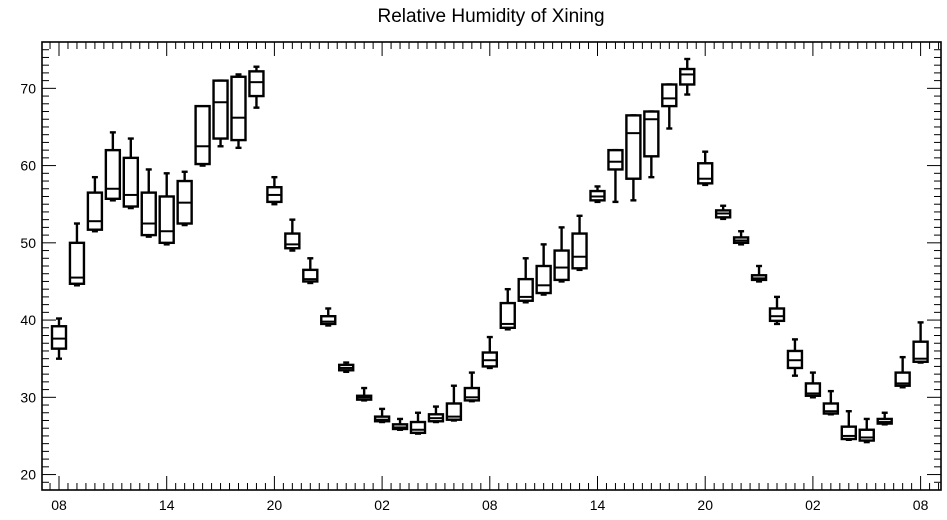  What do you see at coordinates (28, 475) in the screenshot?
I see `y-tick-label: 20` at bounding box center [28, 475].